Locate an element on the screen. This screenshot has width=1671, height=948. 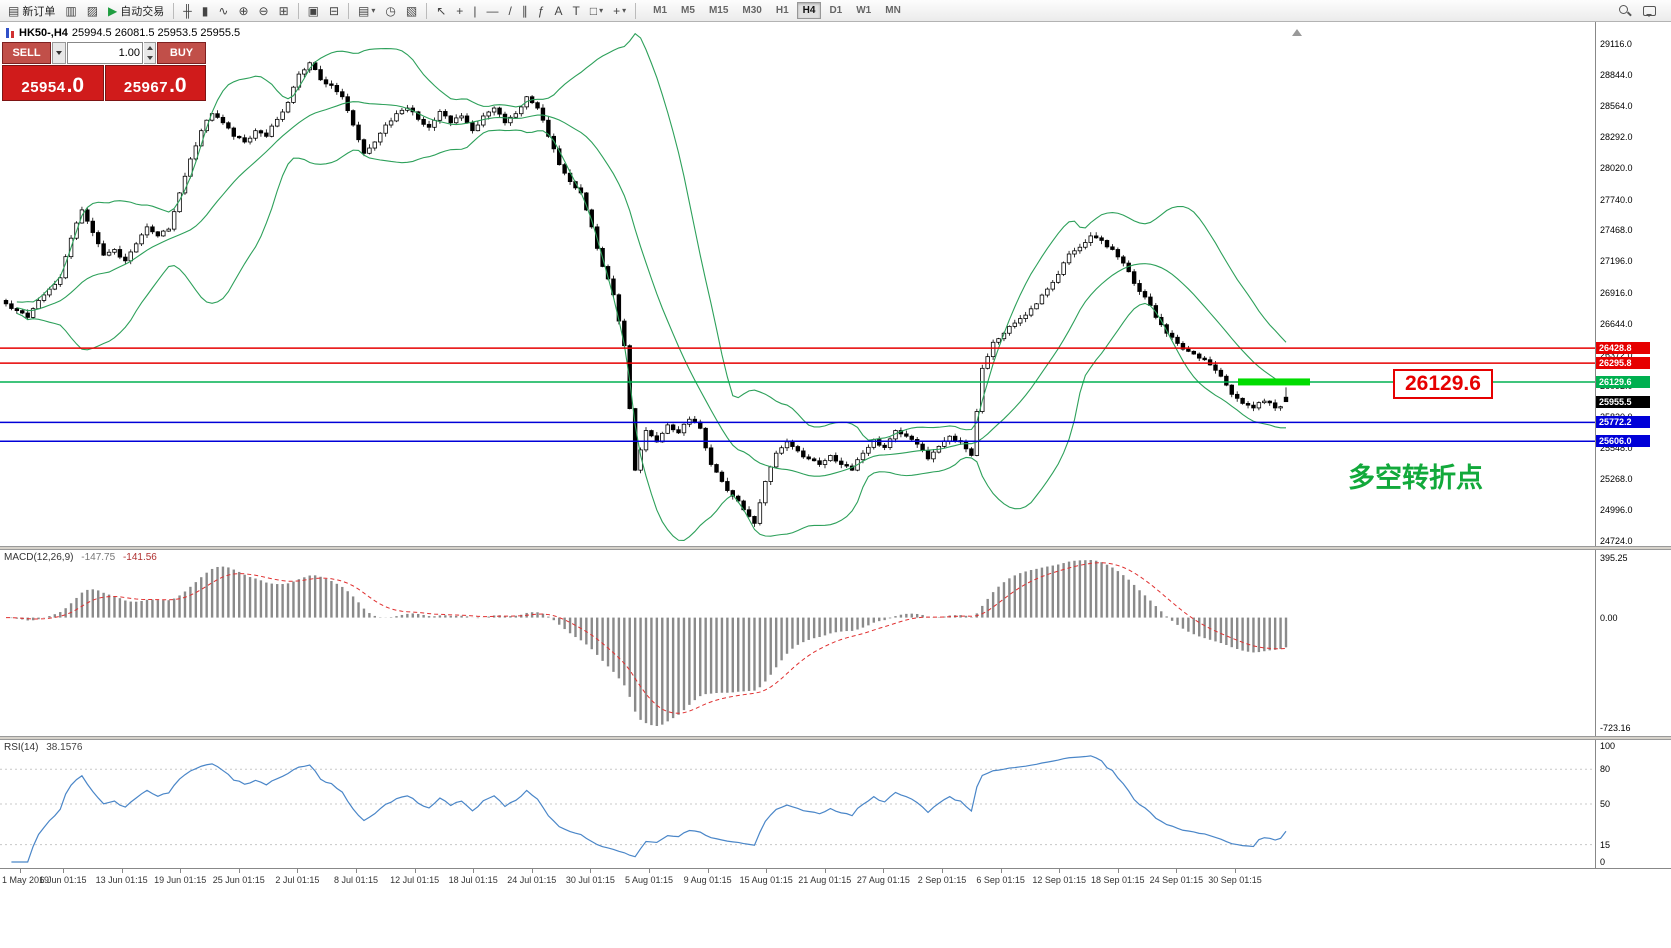
price-tick: 29116.0 is located at coordinates (1616, 44).